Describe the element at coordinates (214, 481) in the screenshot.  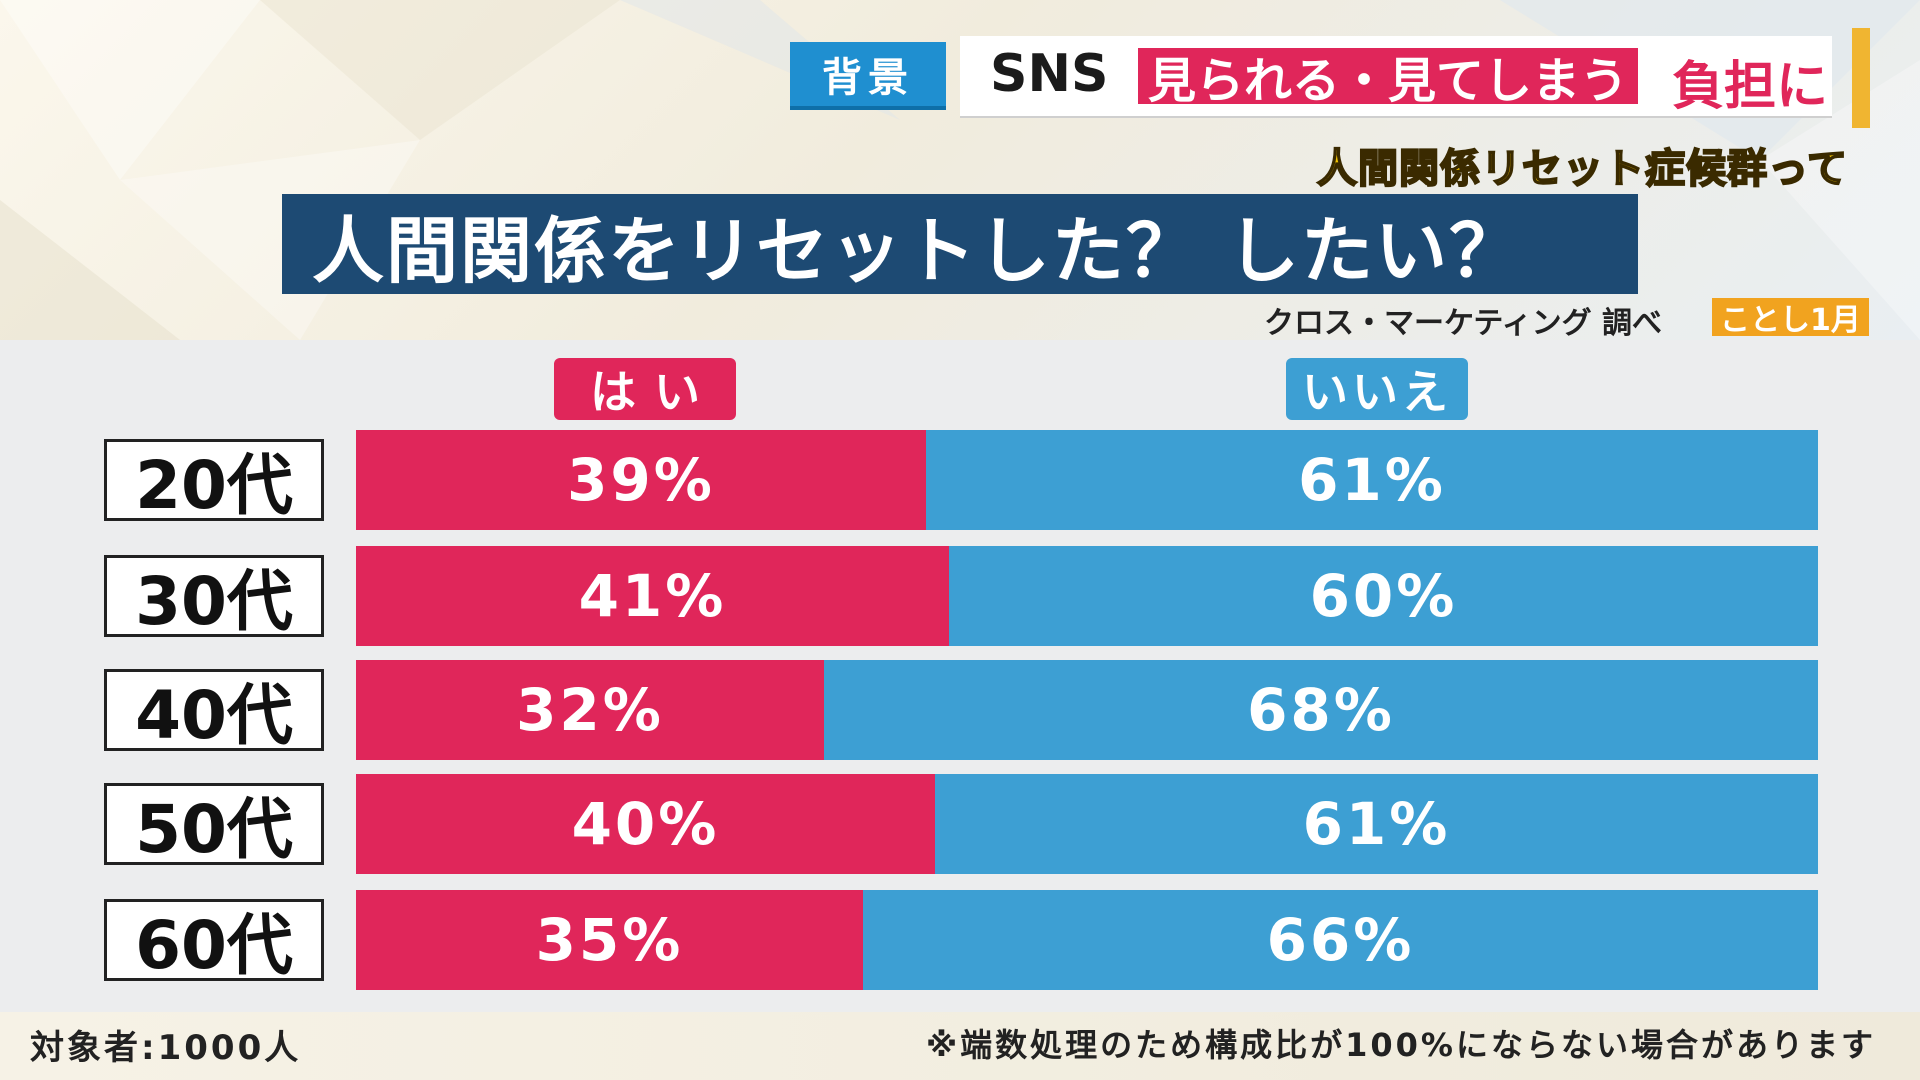
I see `age-label-0: 20代` at that location.